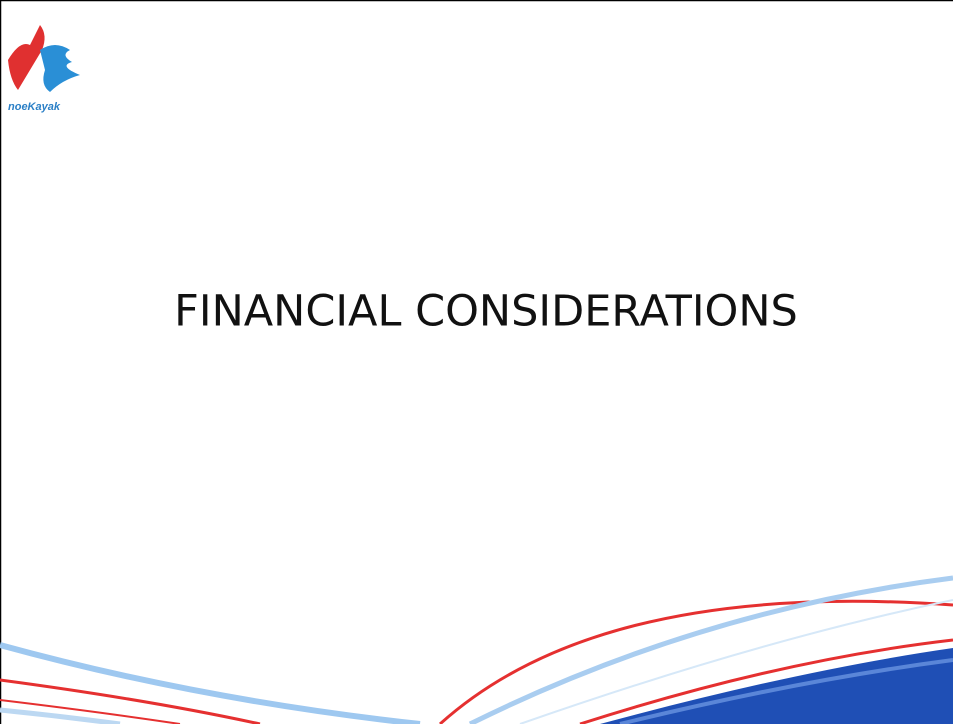 The width and height of the screenshot is (953, 724). Describe the element at coordinates (34, 107) in the screenshot. I see `logo-text: noeKayak` at that location.